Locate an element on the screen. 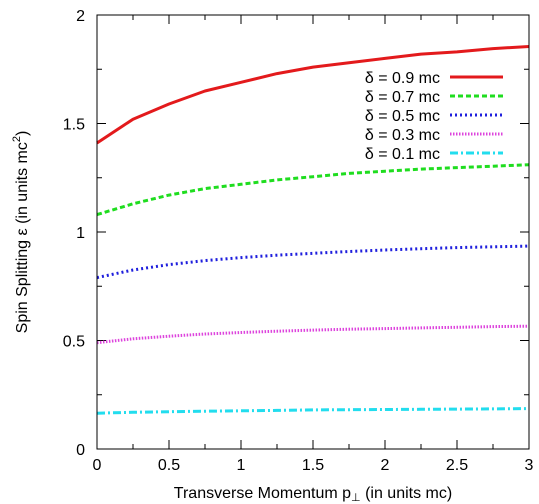  y-tick-label: 1.5 is located at coordinates (74, 125).